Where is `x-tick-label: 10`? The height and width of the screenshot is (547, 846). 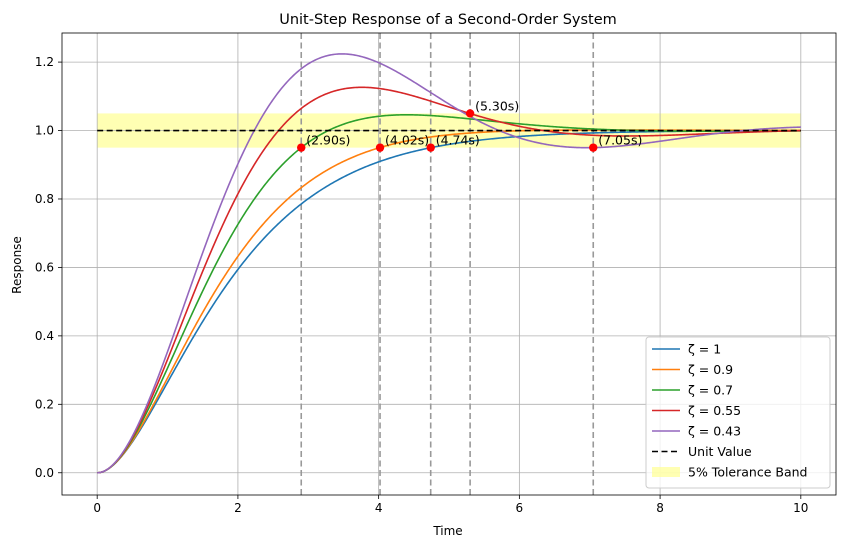
x-tick-label: 10 is located at coordinates (800, 508).